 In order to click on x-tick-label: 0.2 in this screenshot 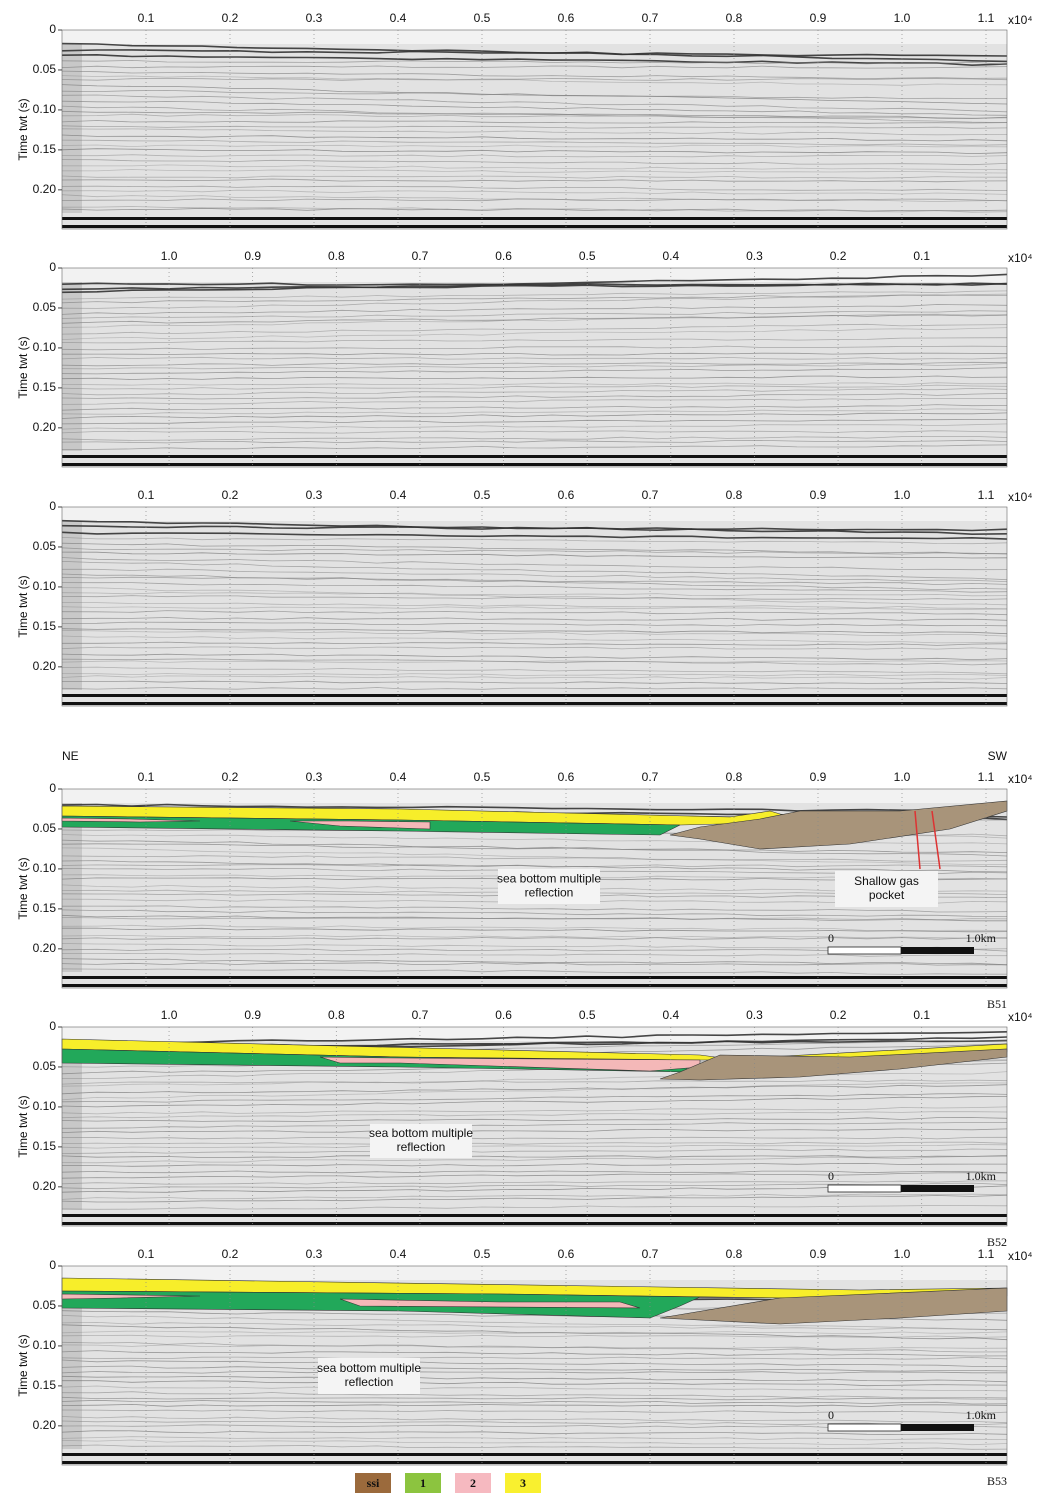, I will do `click(230, 777)`.